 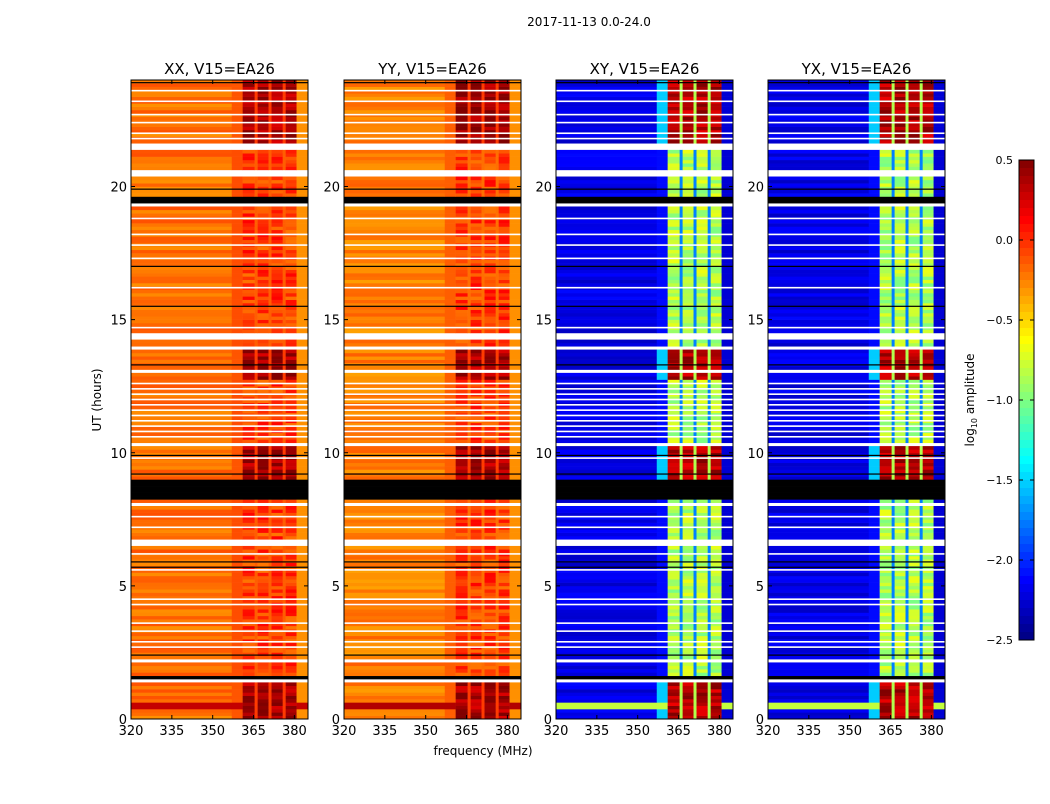 I want to click on y-tick-label: 5, so click(x=123, y=587).